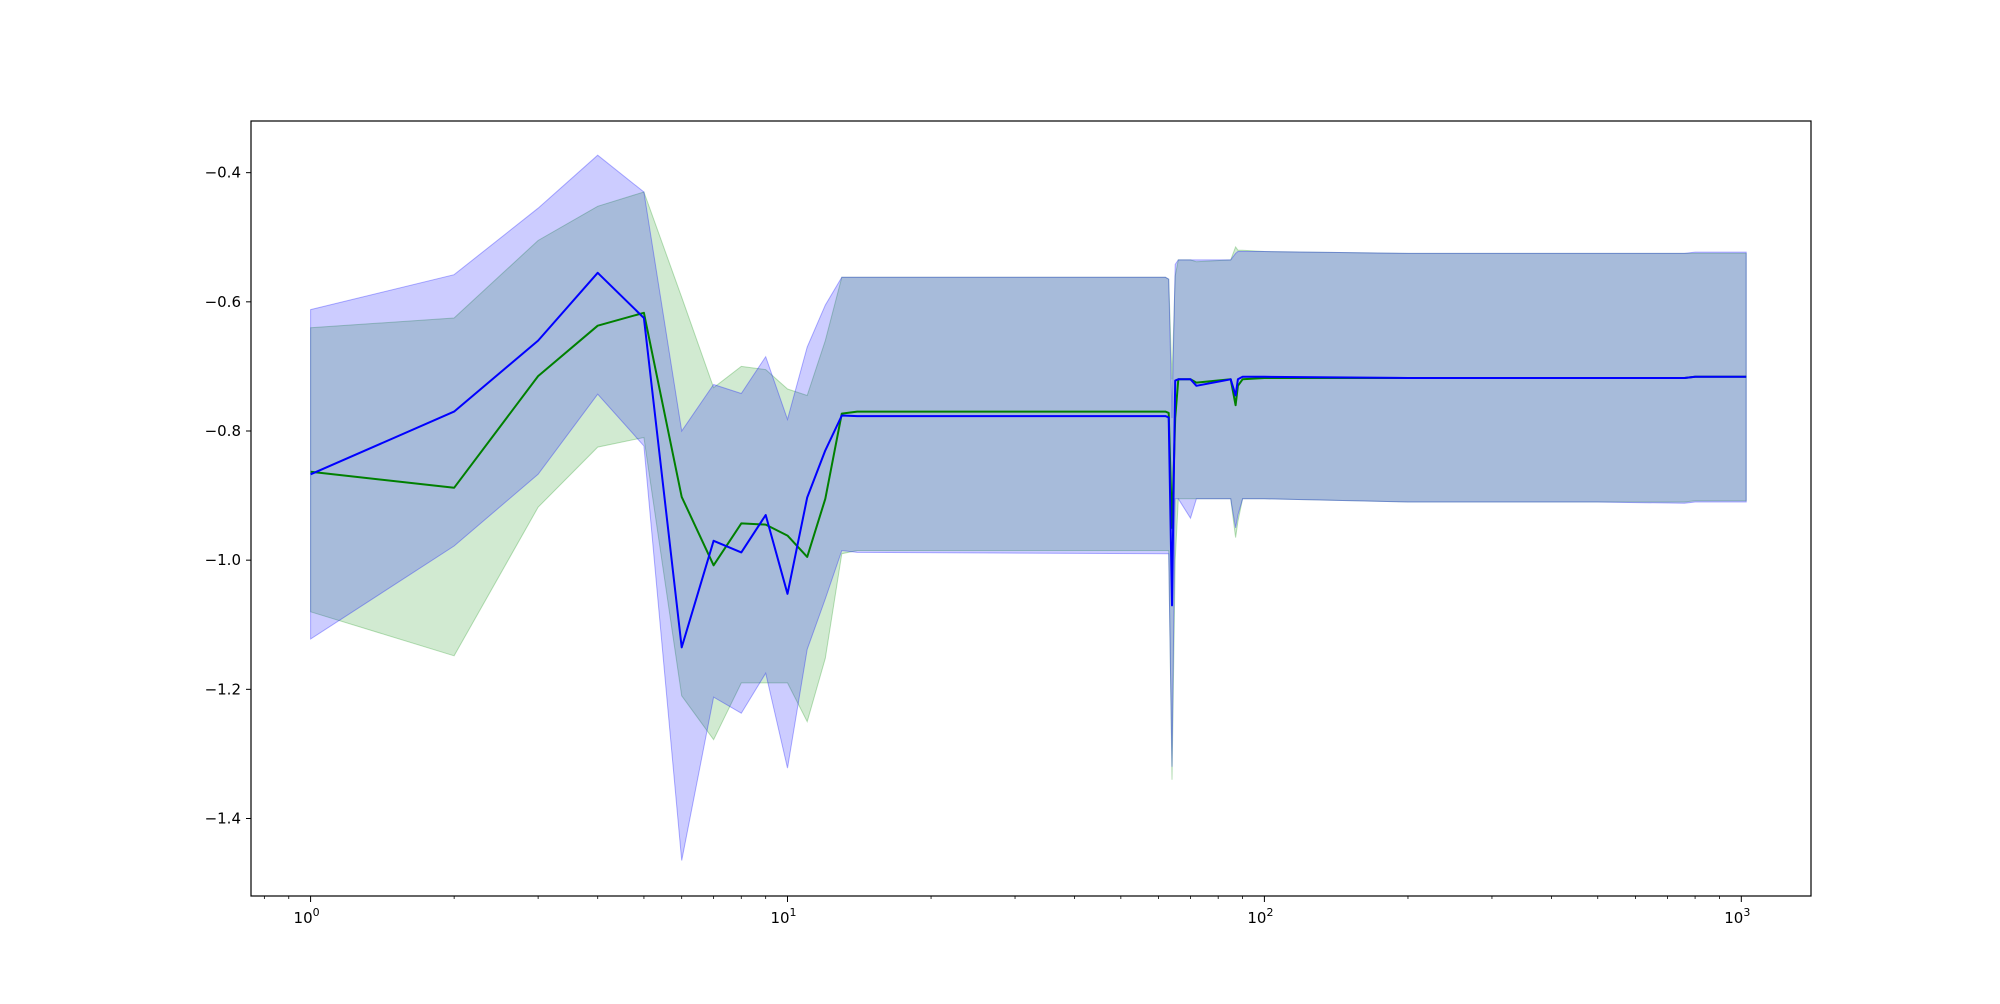 This screenshot has height=1004, width=2000. What do you see at coordinates (223, 173) in the screenshot?
I see `y-tick-label: −0.4` at bounding box center [223, 173].